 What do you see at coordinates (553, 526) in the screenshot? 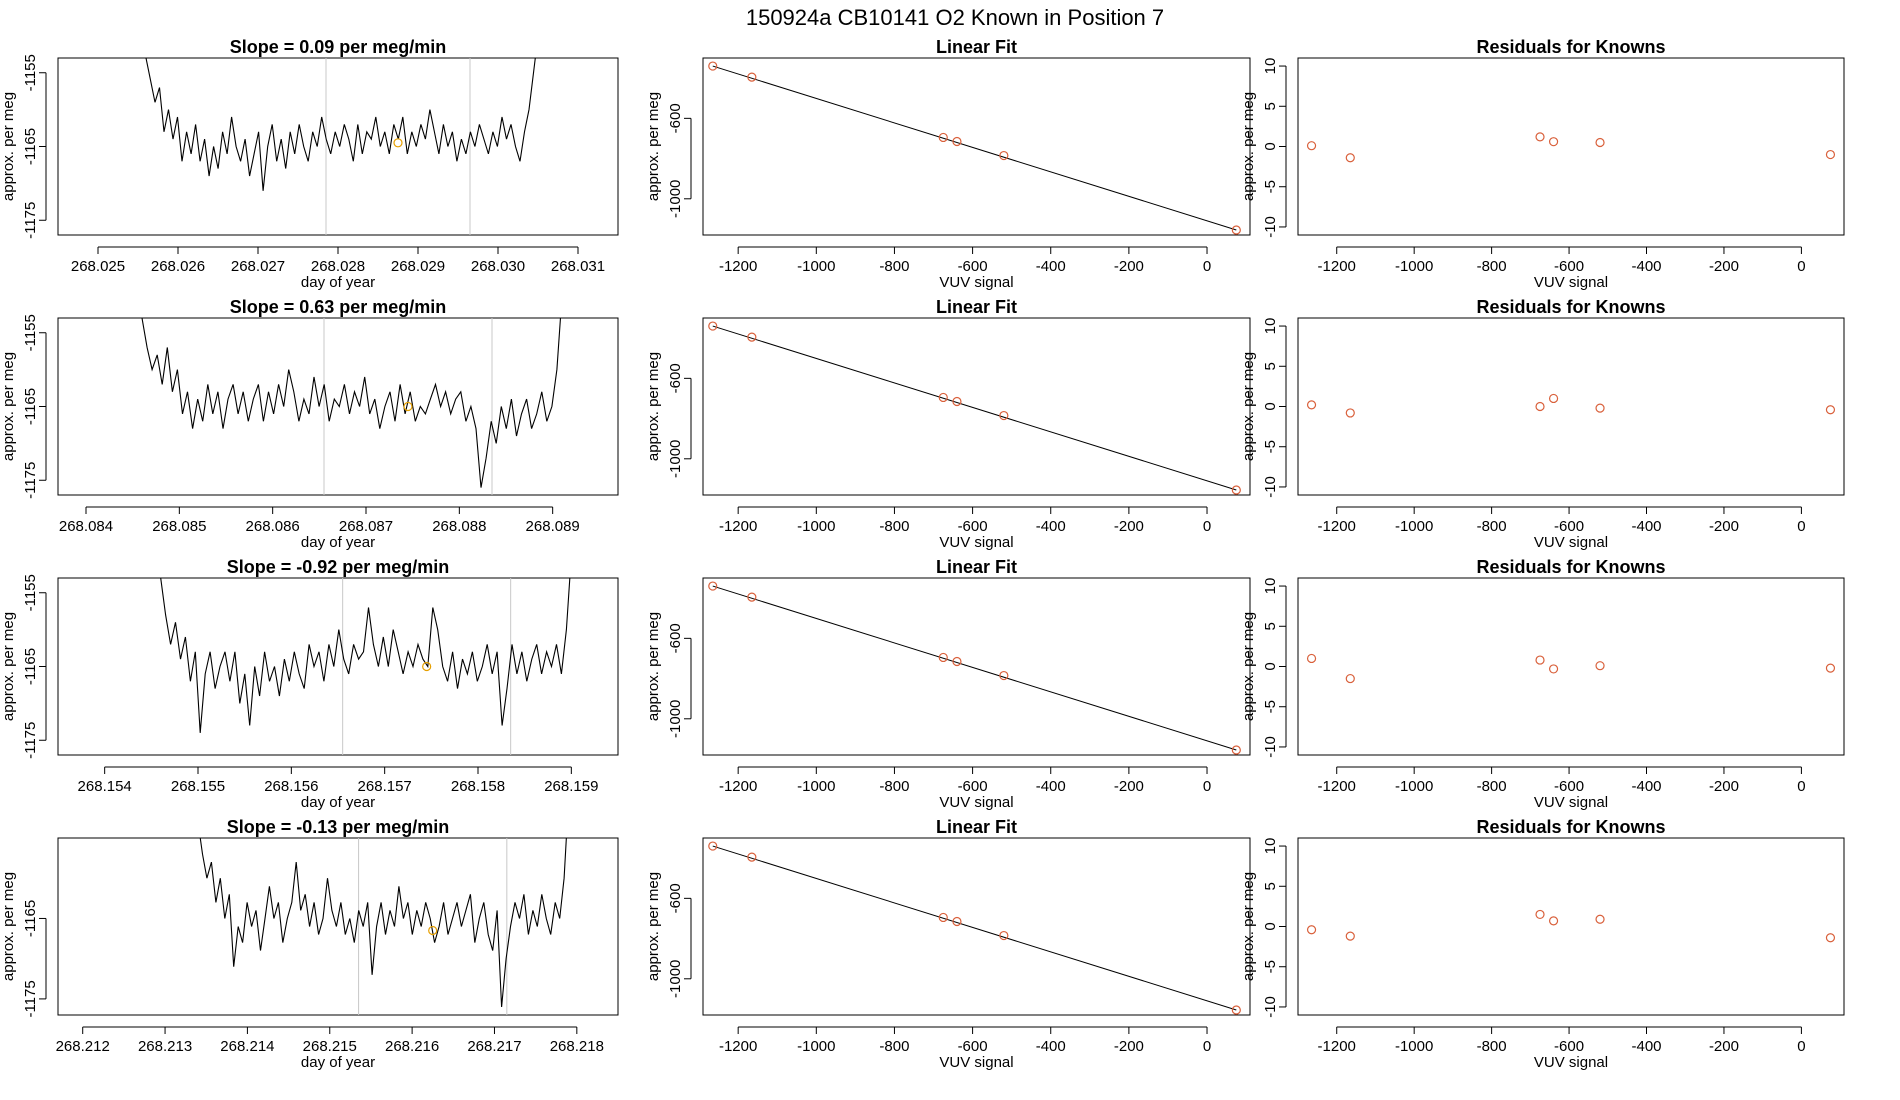
I see `x-tick-label: 268.089` at bounding box center [553, 526].